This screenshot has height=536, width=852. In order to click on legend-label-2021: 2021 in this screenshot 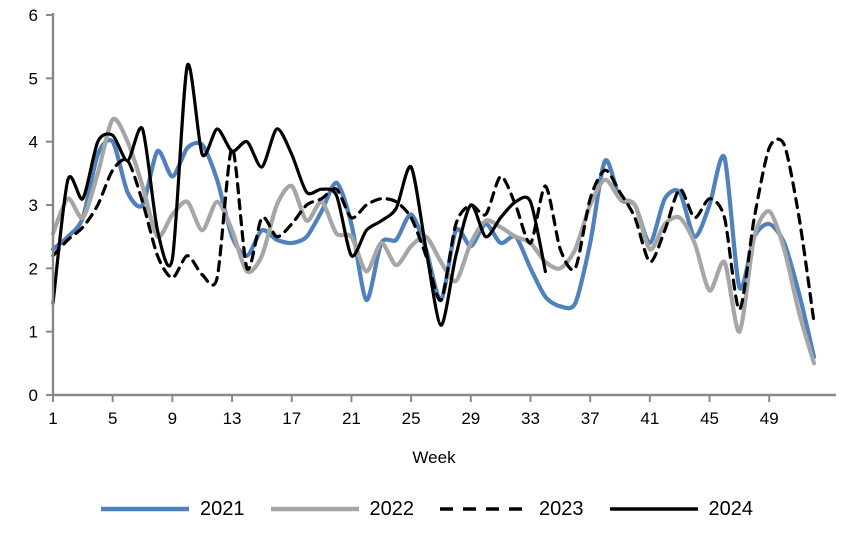, I will do `click(222, 509)`.